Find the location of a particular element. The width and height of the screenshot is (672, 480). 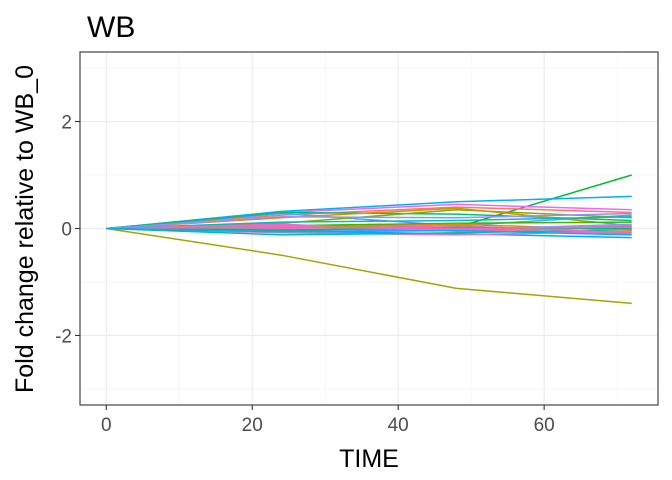

y-tick-label: -2 is located at coordinates (63, 336).